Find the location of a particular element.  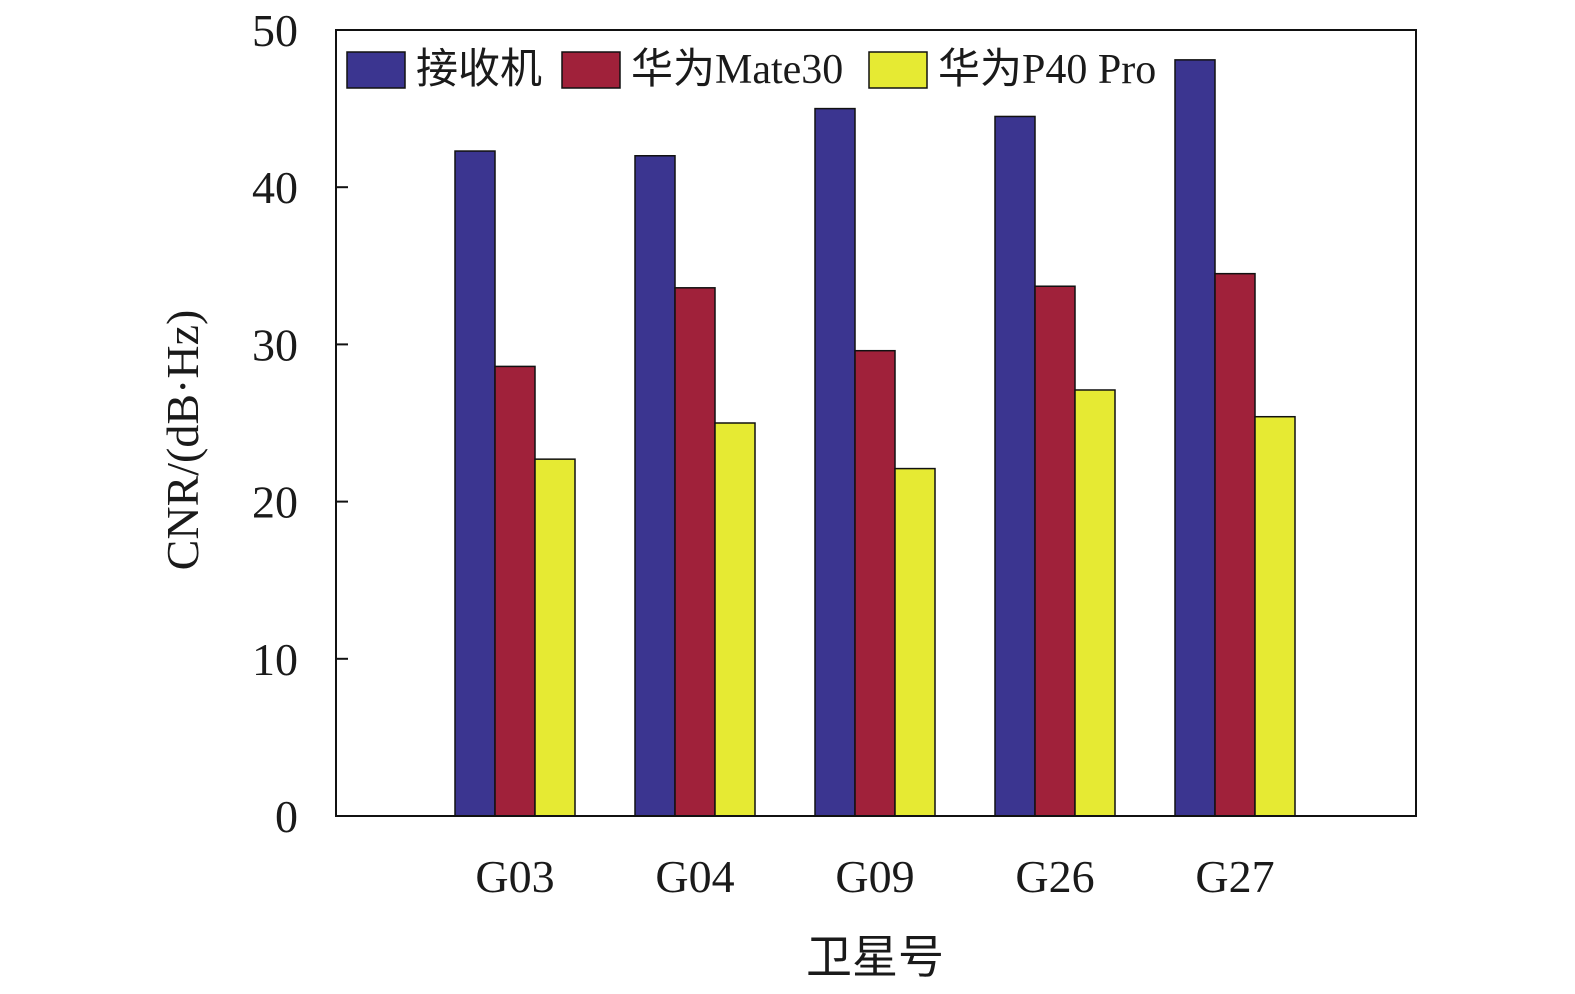

legend-label-2: 华为P40 Pro is located at coordinates (1047, 70).